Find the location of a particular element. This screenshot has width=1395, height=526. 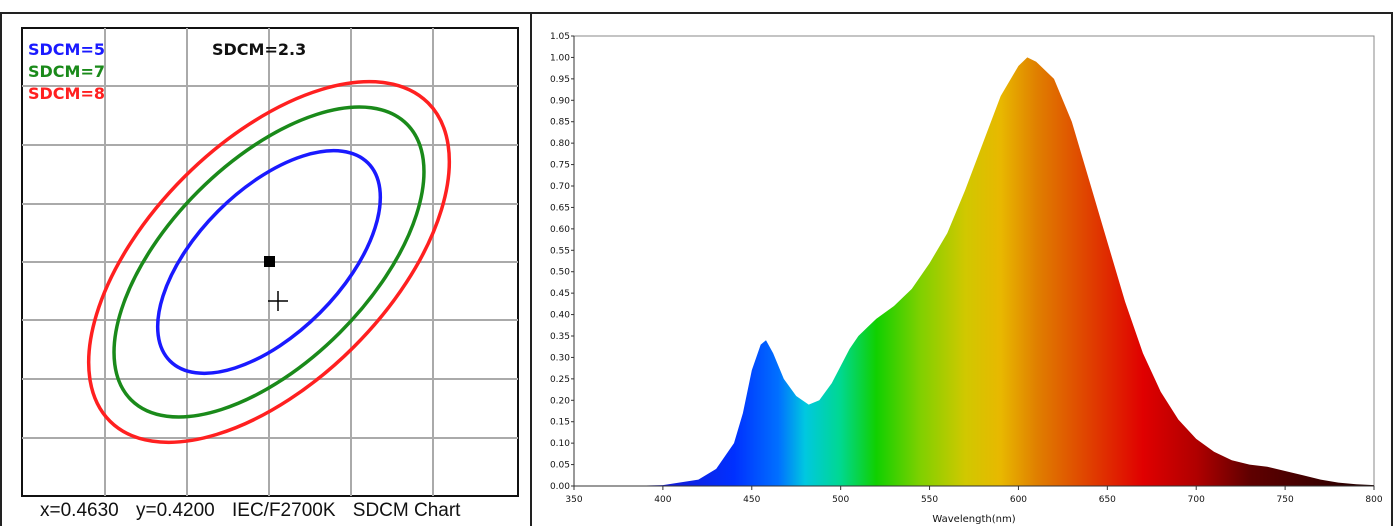

x-tick-label: 550 is located at coordinates (929, 500).